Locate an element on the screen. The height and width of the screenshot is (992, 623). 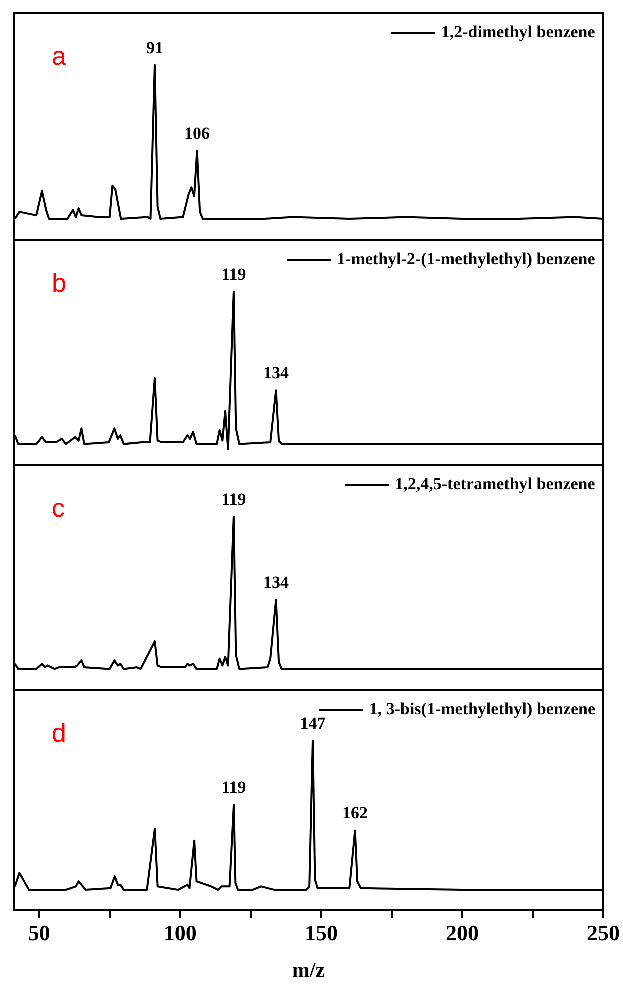
annotation: 147 is located at coordinates (313, 723).